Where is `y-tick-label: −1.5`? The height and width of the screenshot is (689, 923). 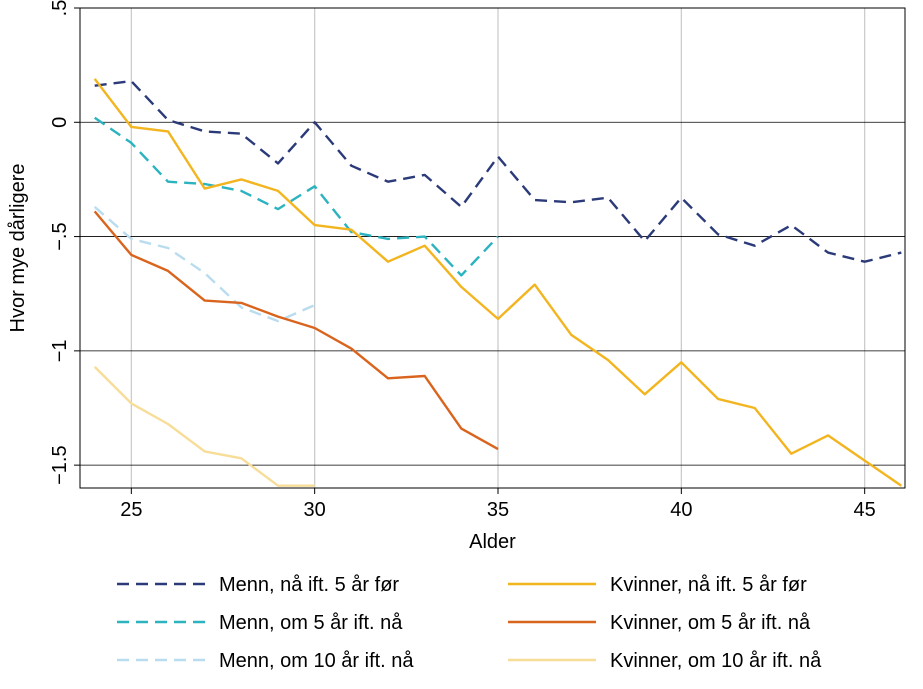
y-tick-label: −1.5 is located at coordinates (60, 464).